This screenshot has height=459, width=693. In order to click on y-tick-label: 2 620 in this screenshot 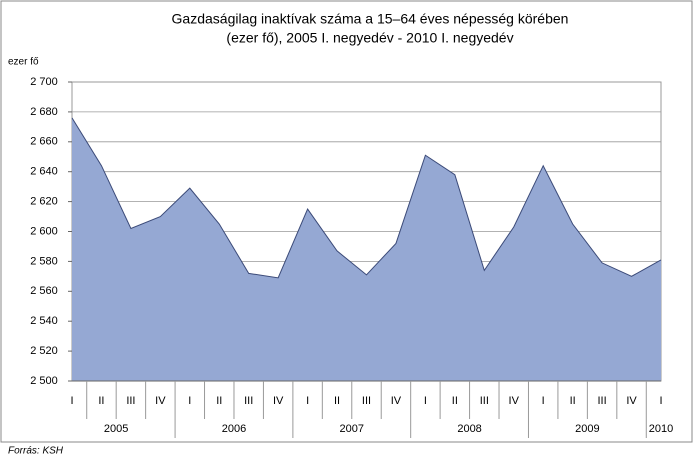, I will do `click(44, 202)`.